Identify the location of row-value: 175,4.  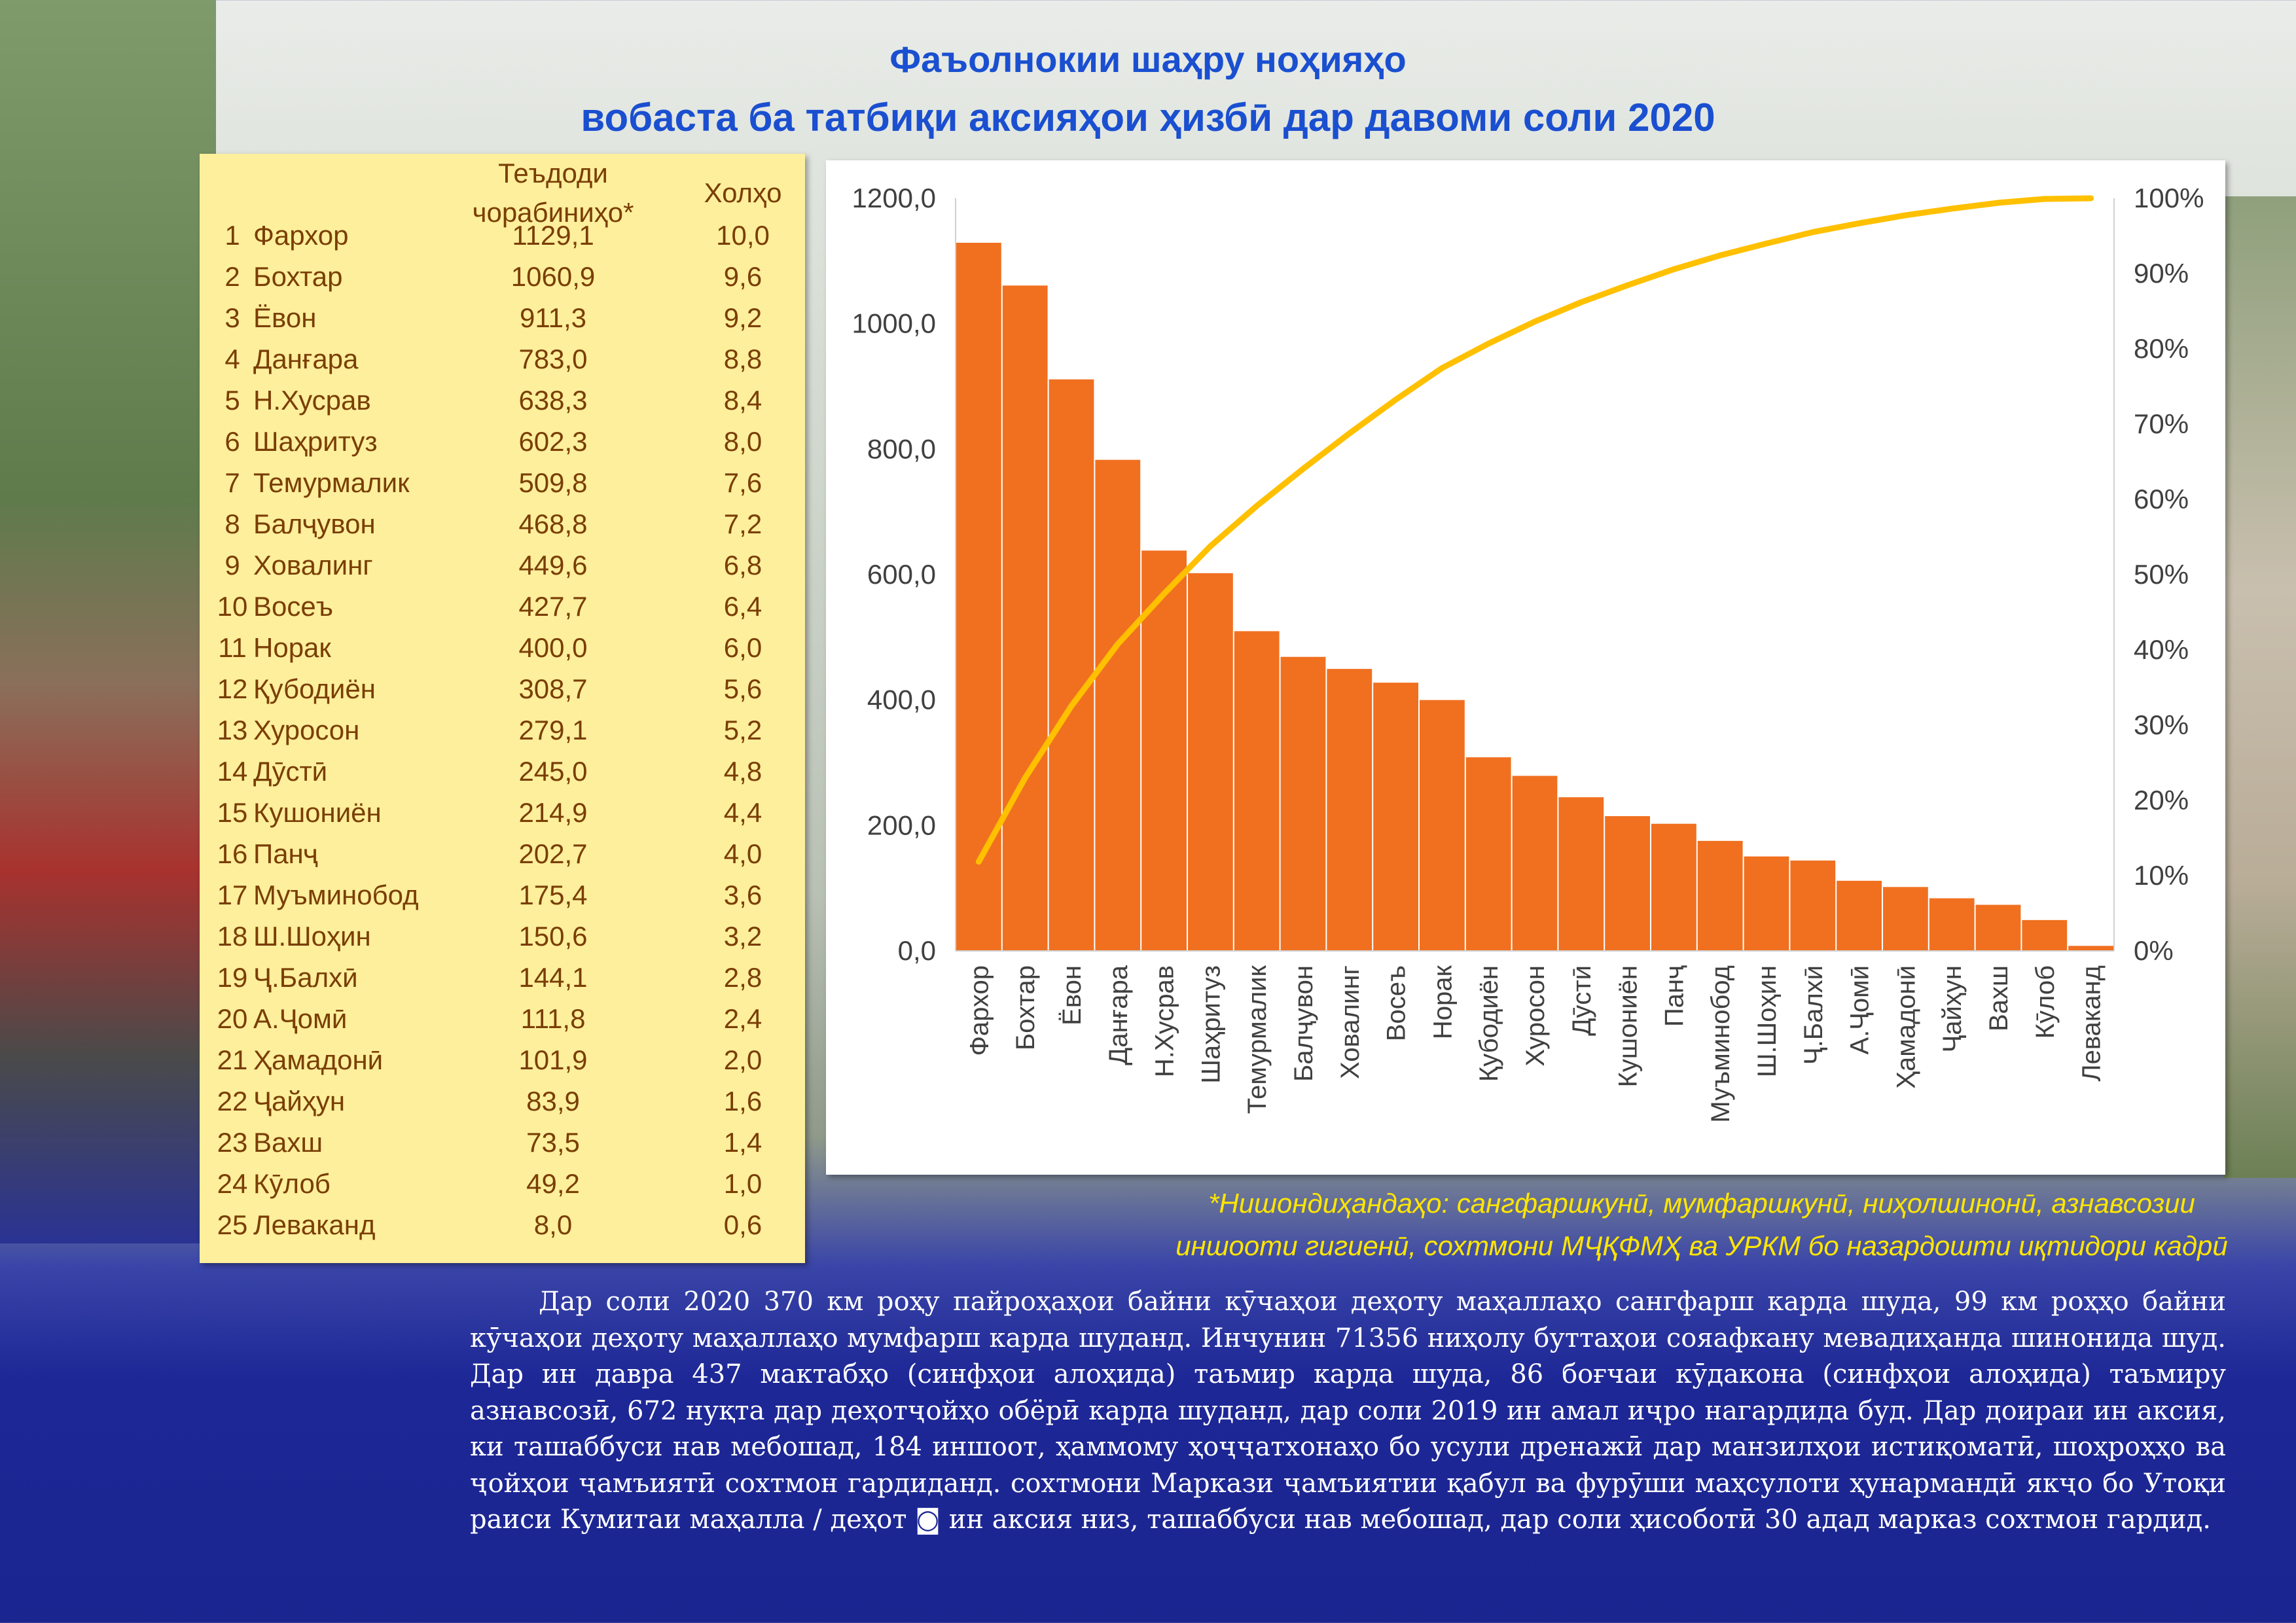
(553, 895).